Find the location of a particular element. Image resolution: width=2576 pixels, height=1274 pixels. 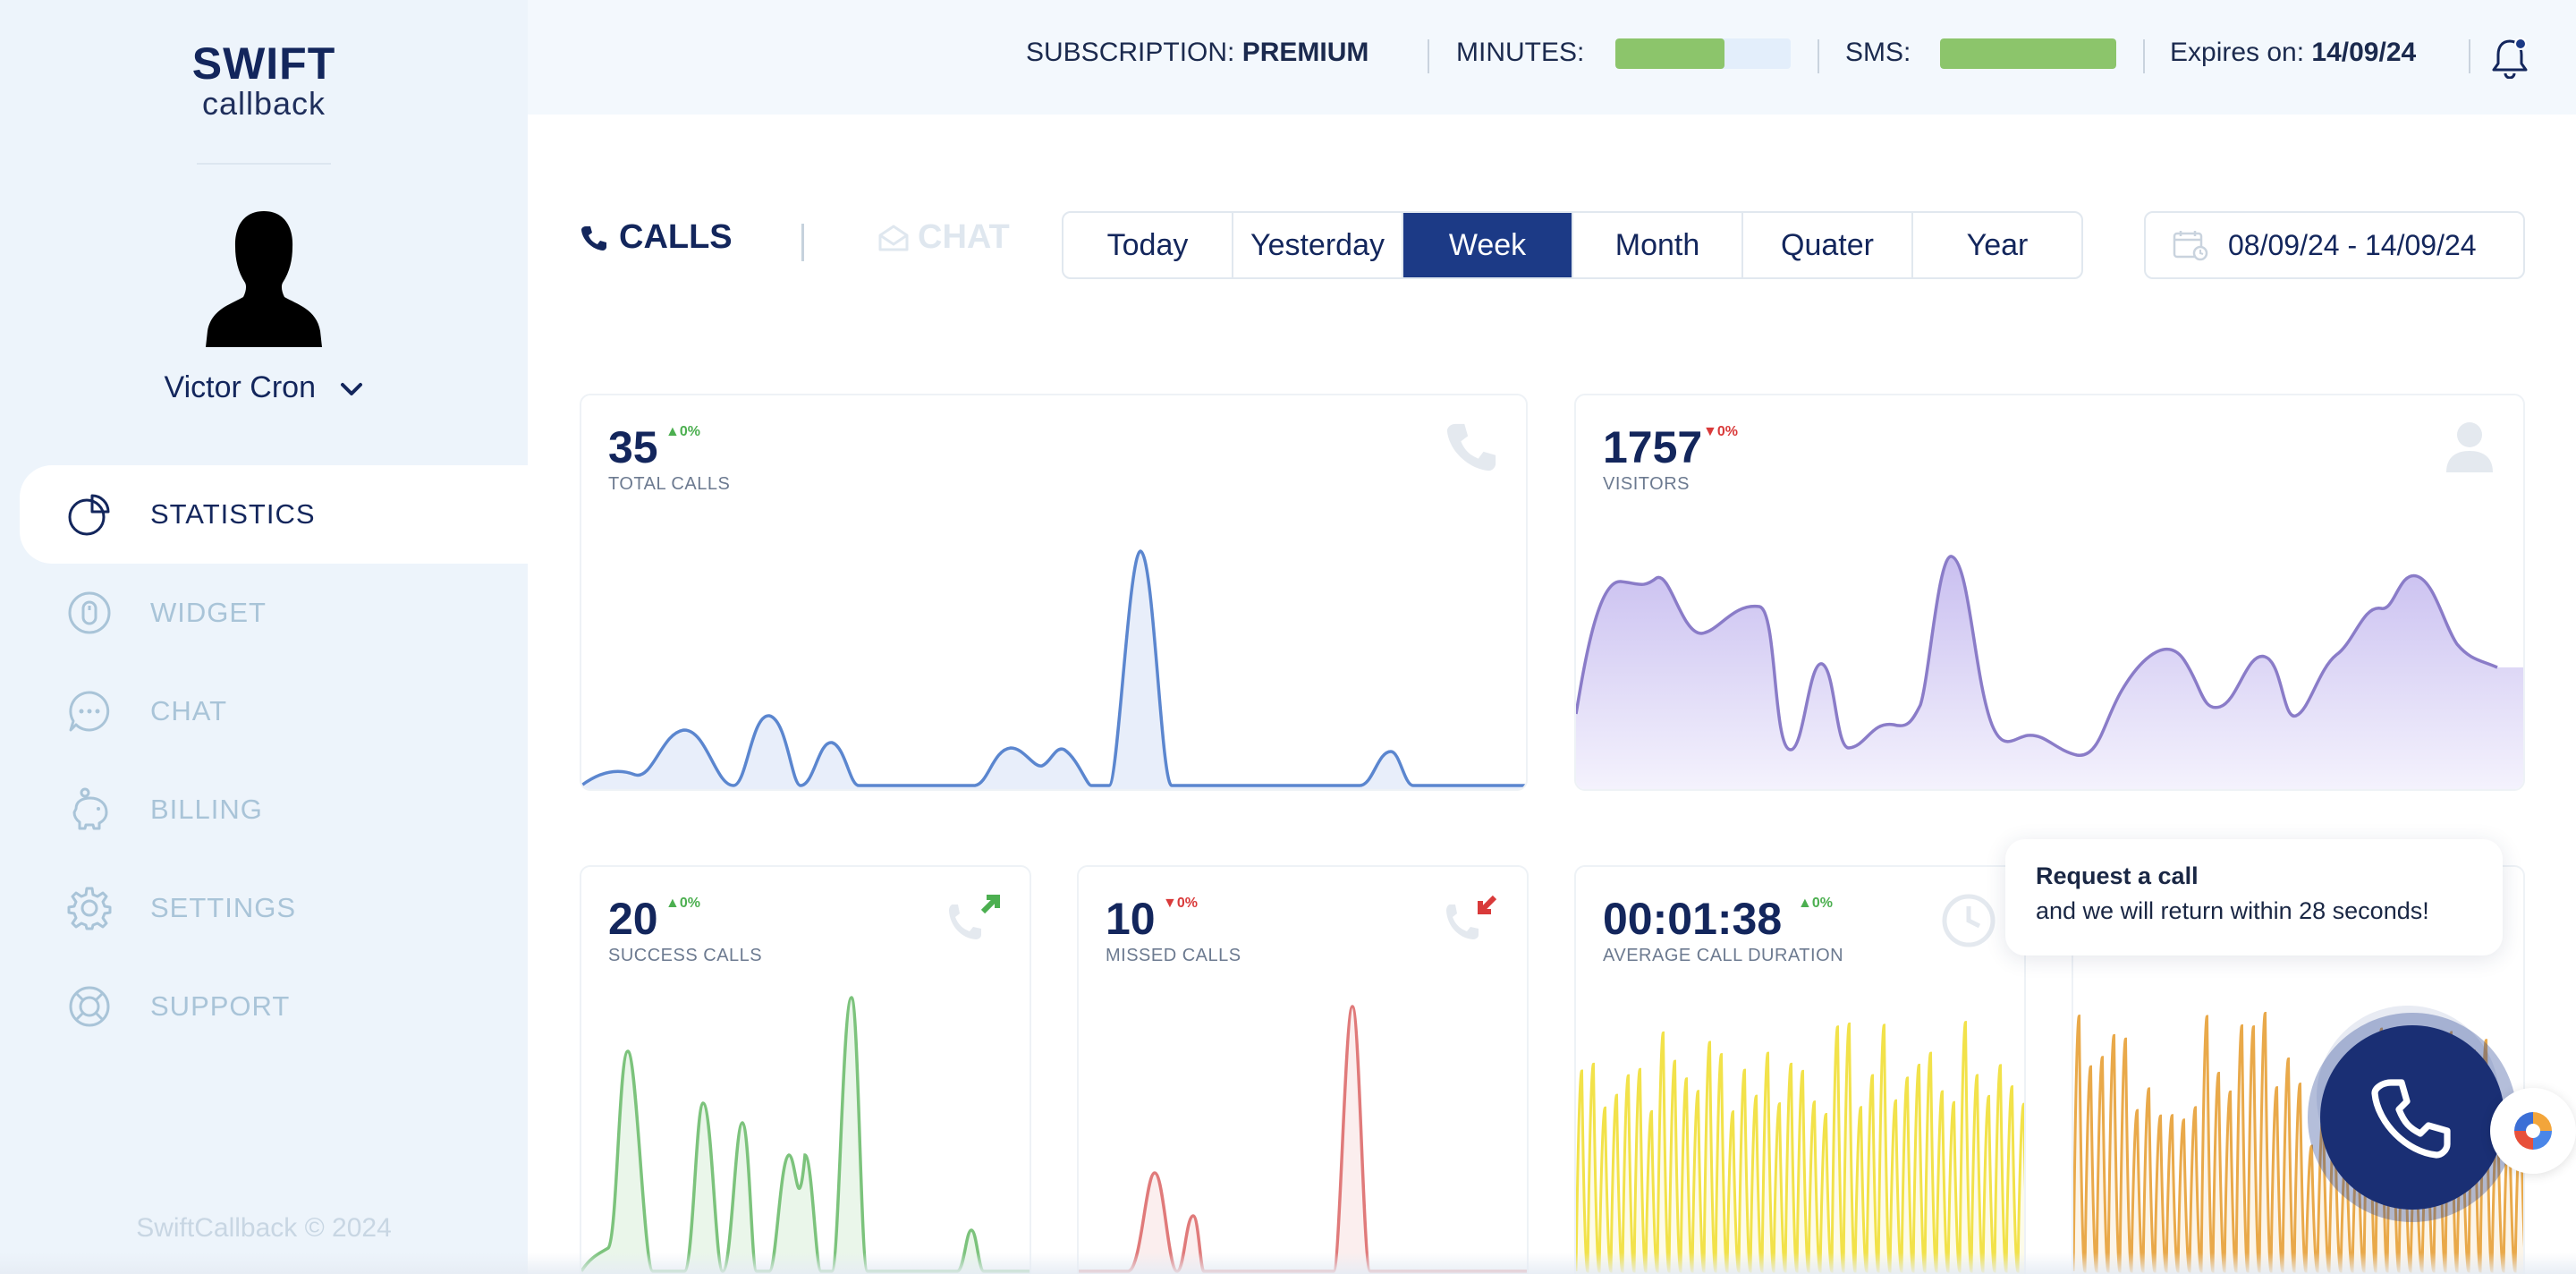

chevron-down-icon is located at coordinates (352, 389).